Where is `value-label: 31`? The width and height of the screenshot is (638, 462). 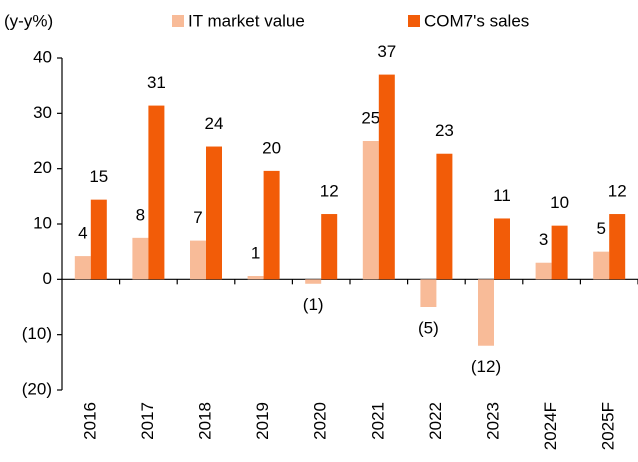
value-label: 31 is located at coordinates (156, 82).